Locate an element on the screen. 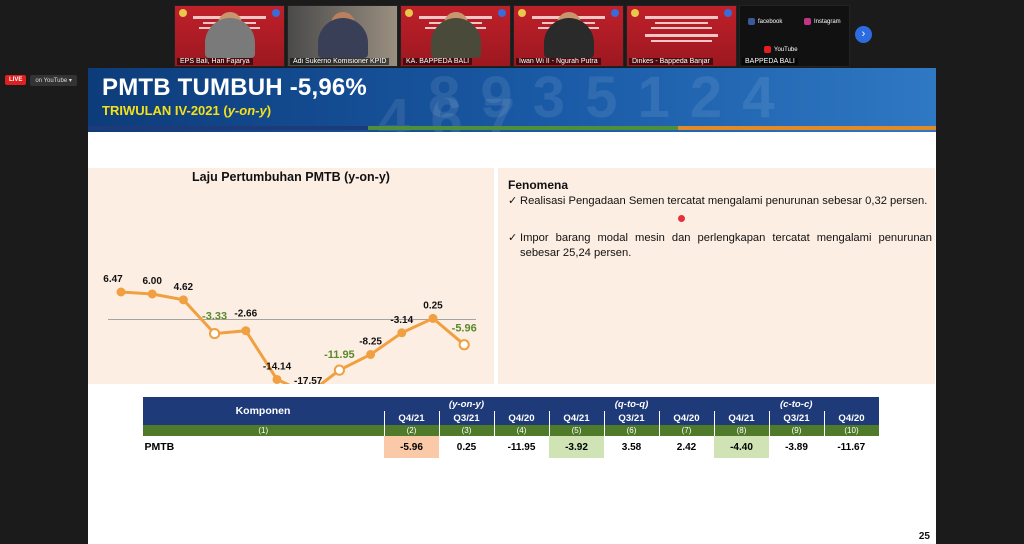 The width and height of the screenshot is (1024, 544). column-index-cell: (5) is located at coordinates (576, 430).